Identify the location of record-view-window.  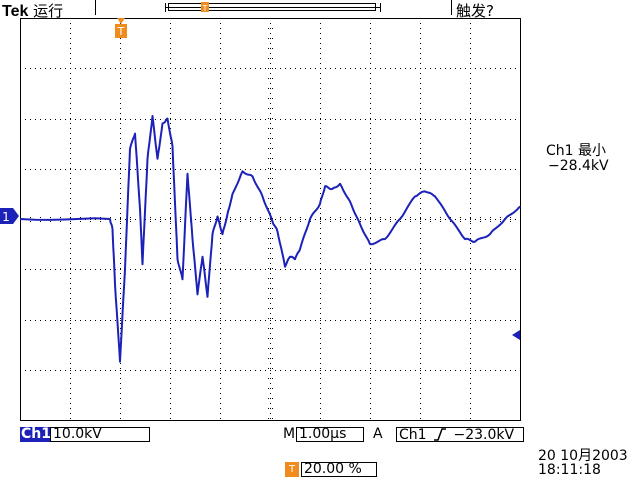
(272, 7).